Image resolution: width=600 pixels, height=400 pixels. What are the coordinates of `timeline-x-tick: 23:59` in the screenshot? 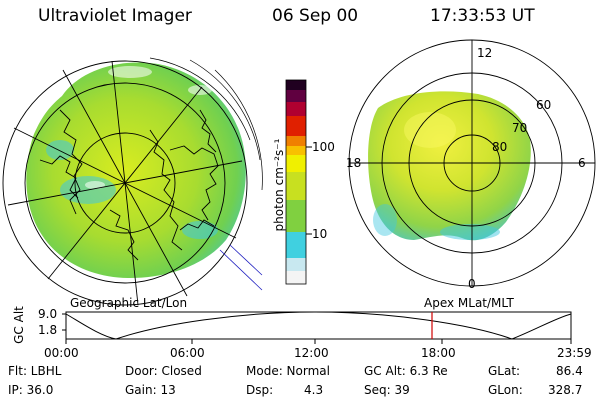 It's located at (574, 353).